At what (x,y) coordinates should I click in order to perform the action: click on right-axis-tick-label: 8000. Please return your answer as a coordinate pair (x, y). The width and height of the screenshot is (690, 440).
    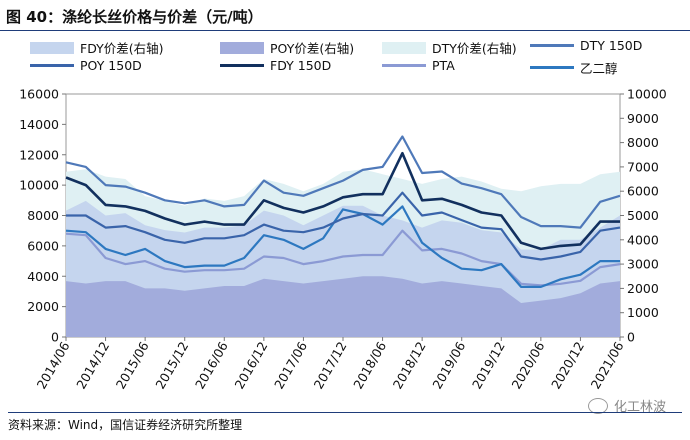
    Looking at the image, I should click on (643, 142).